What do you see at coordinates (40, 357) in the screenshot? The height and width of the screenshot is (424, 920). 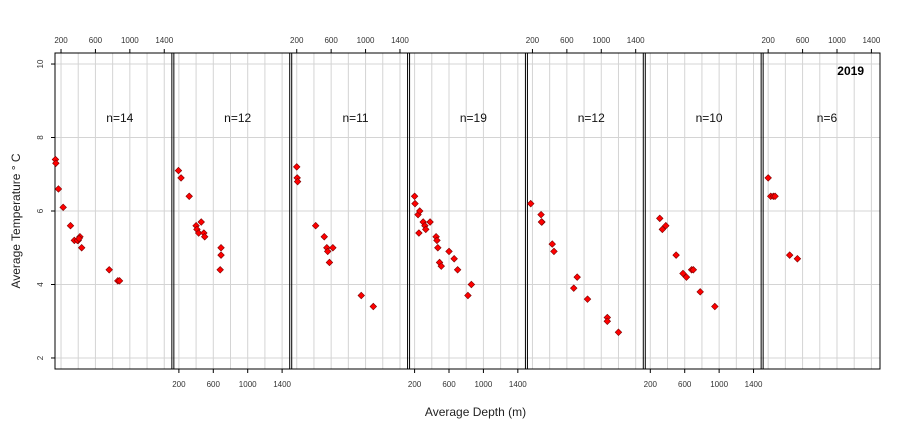 I see `y-tick-label: 2` at bounding box center [40, 357].